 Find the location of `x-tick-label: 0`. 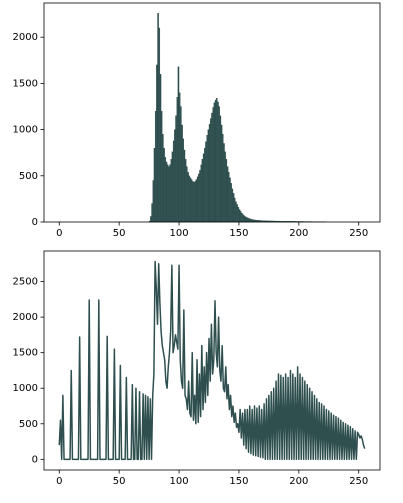

x-tick-label: 0 is located at coordinates (59, 233).